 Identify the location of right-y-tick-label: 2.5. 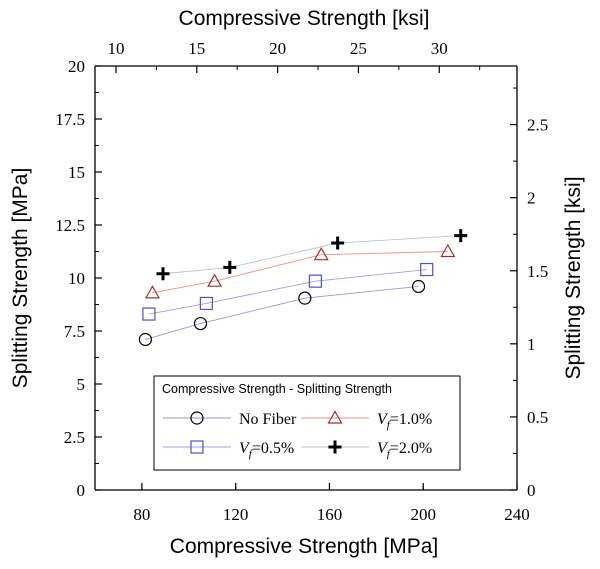
(537, 125).